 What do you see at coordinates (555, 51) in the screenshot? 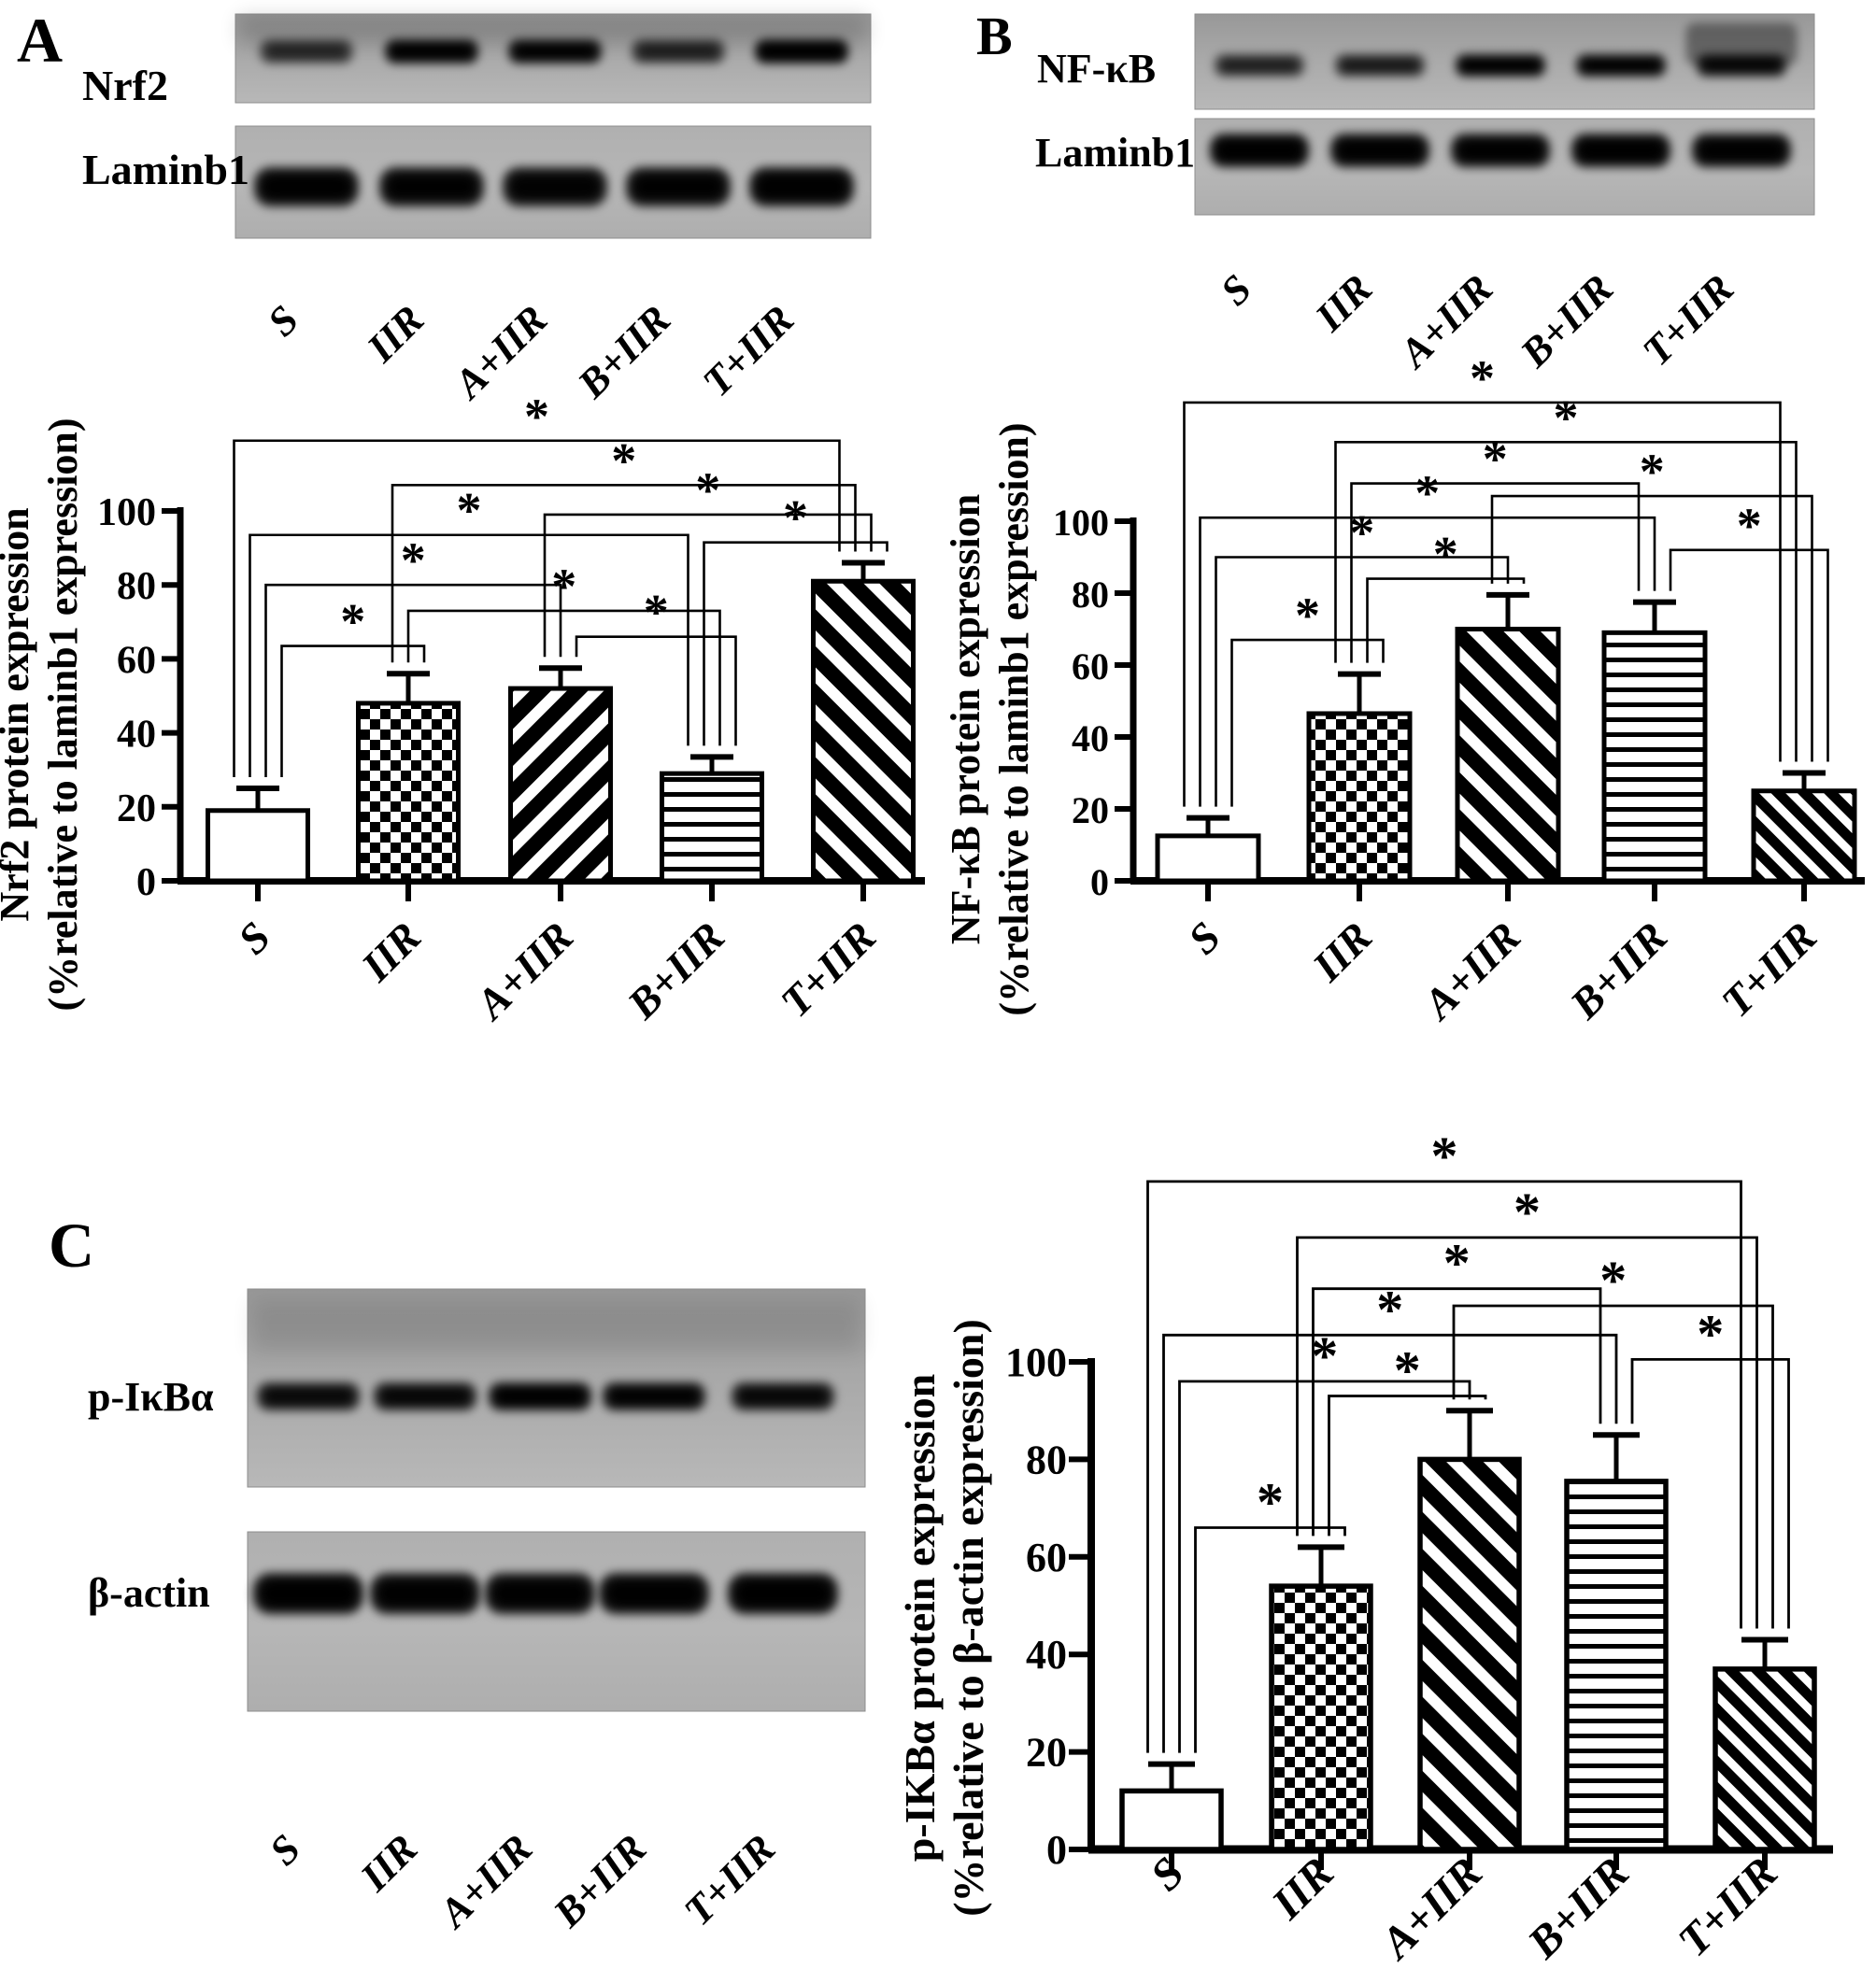
I see `blot-band-Nrf2-A+IIR` at bounding box center [555, 51].